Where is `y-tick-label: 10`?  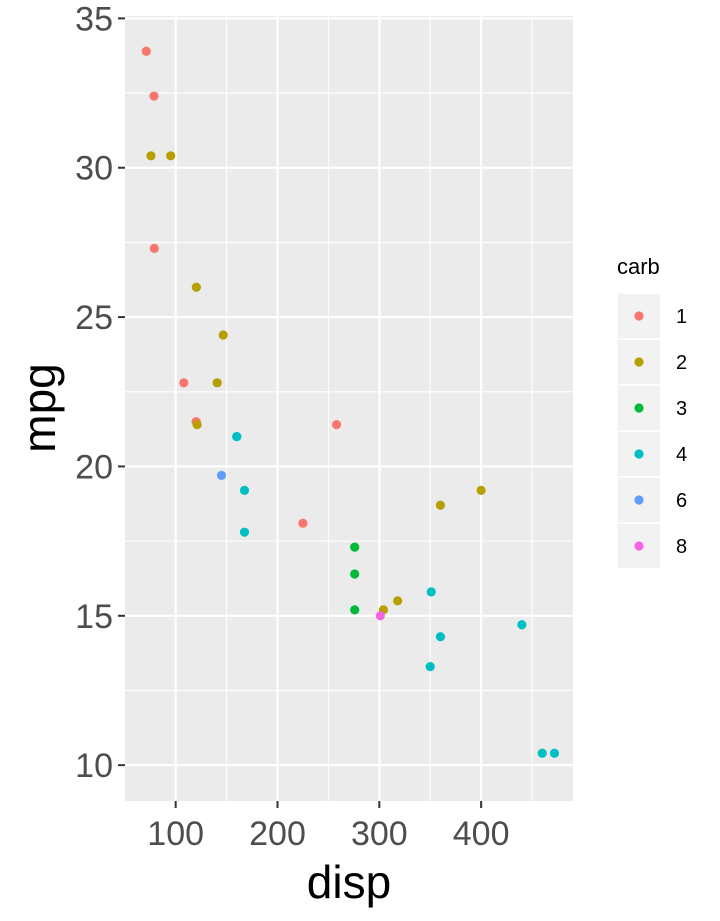
y-tick-label: 10 is located at coordinates (94, 766).